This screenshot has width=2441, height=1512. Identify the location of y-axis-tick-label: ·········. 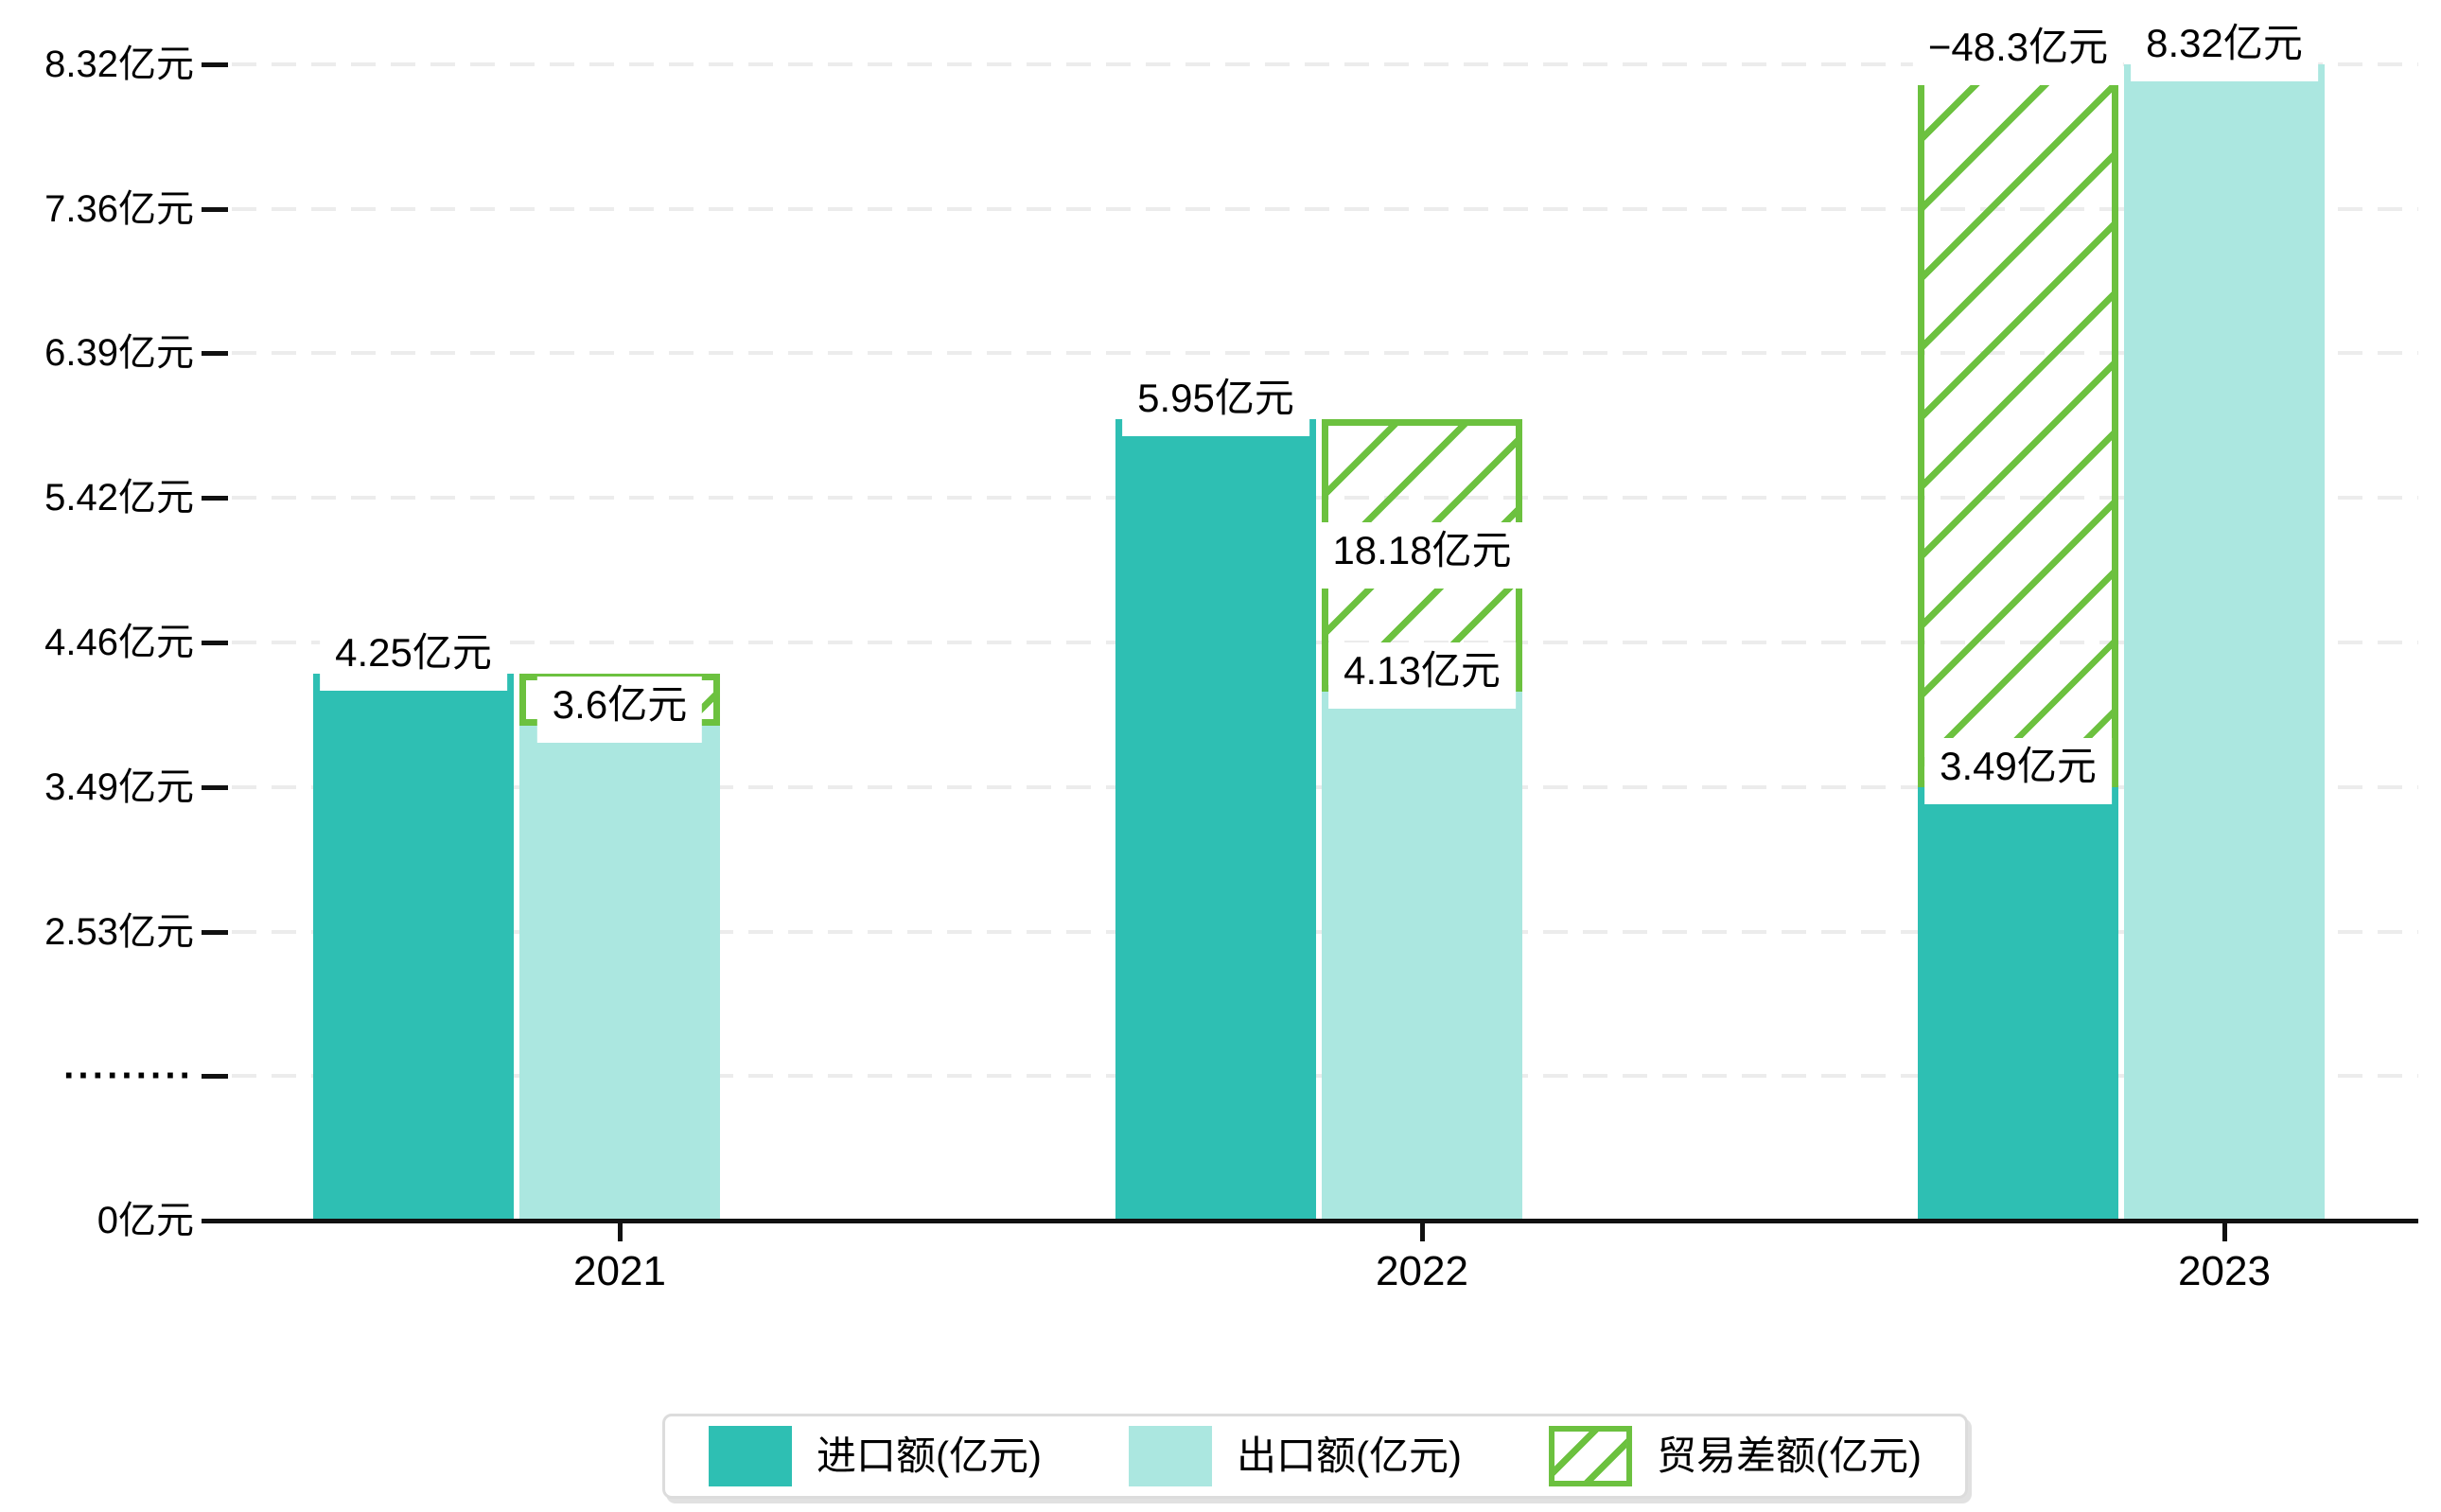
(128, 1076).